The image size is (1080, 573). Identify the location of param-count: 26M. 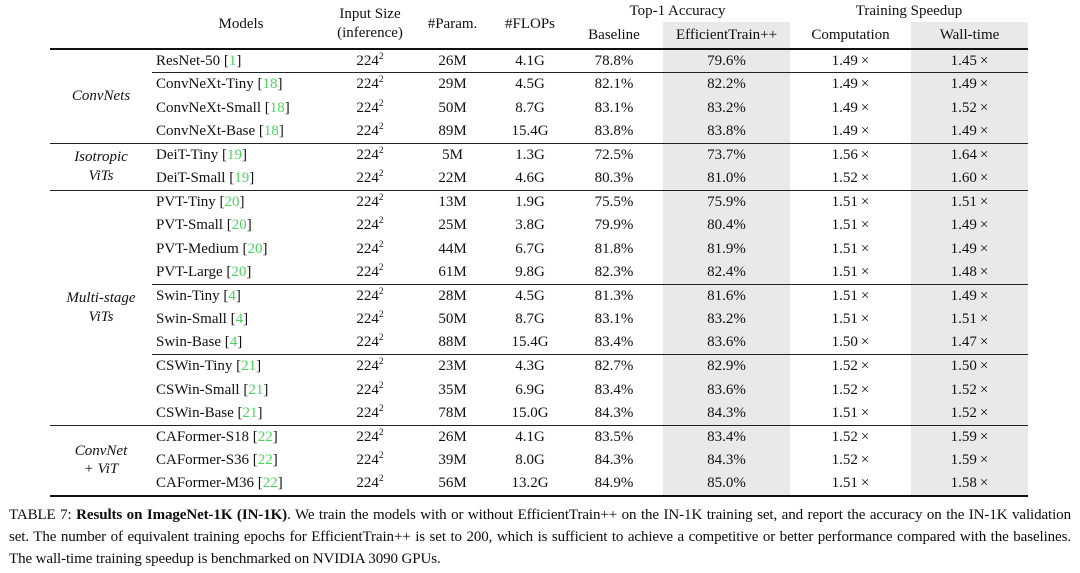
(452, 436).